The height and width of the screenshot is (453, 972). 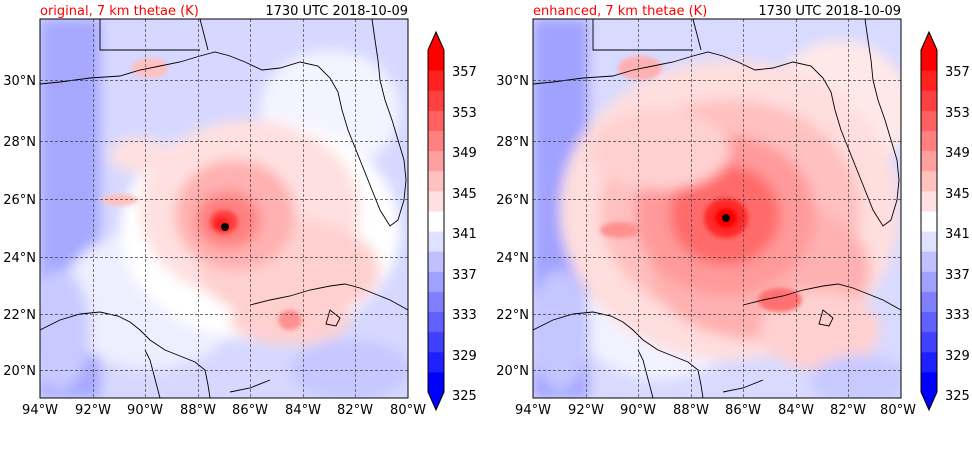 I want to click on storm-center-marker, so click(x=726, y=218).